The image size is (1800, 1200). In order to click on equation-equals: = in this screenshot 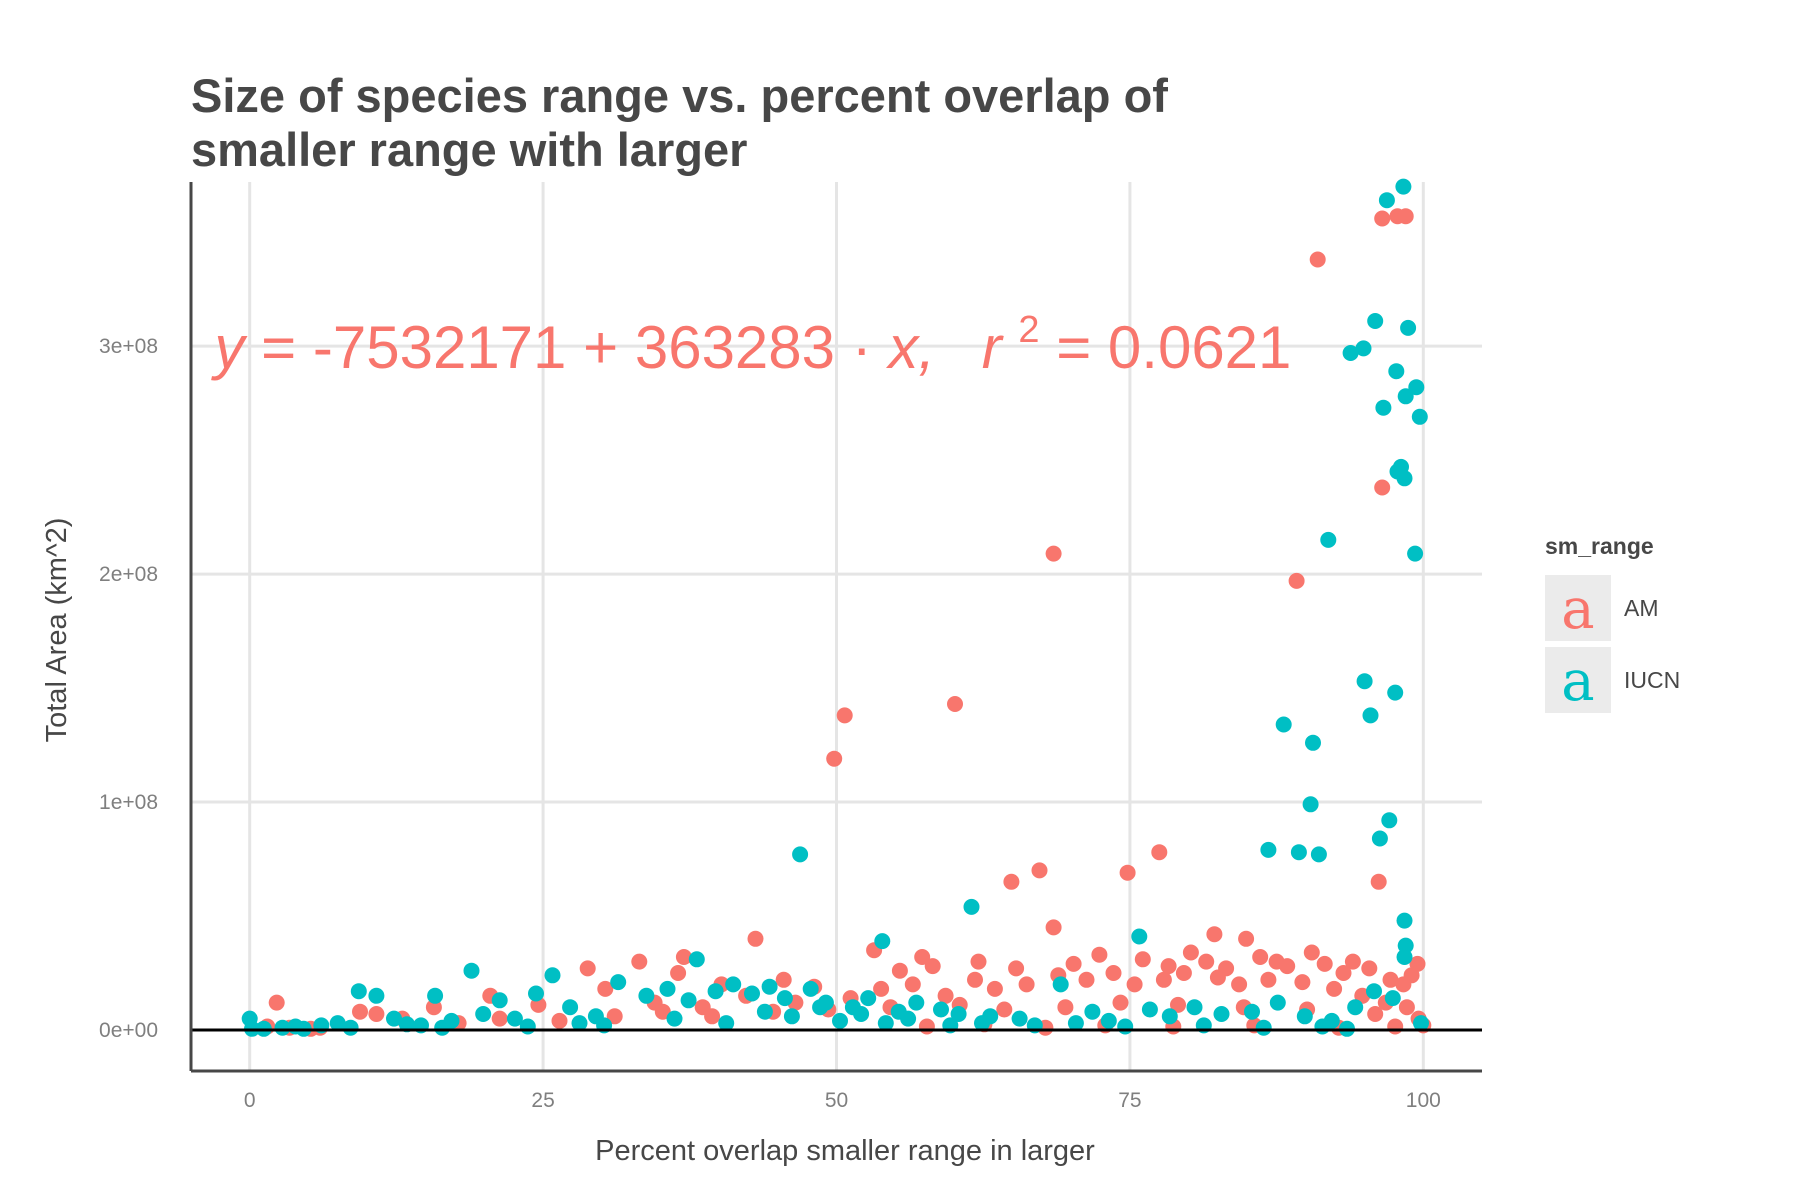, I will do `click(278, 347)`.